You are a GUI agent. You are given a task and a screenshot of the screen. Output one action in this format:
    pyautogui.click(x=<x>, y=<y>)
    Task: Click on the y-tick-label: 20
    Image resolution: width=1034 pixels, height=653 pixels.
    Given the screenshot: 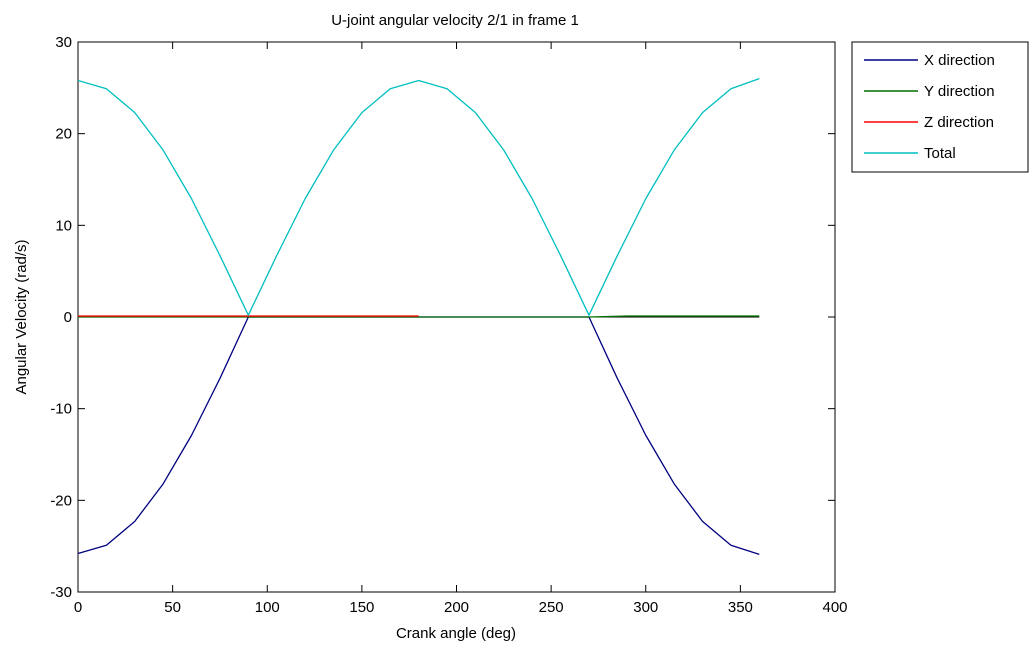 What is the action you would take?
    pyautogui.click(x=63, y=134)
    